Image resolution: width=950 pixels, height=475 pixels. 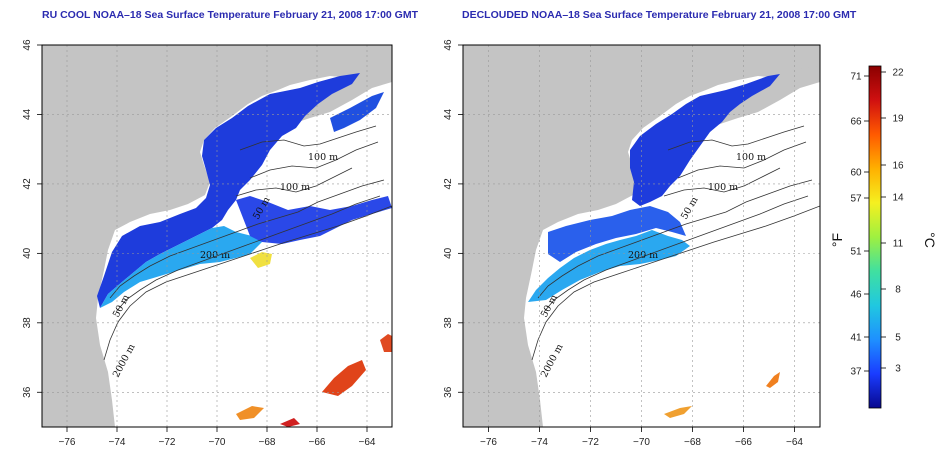 I want to click on contour-label-200m: 200 m, so click(x=215, y=255).